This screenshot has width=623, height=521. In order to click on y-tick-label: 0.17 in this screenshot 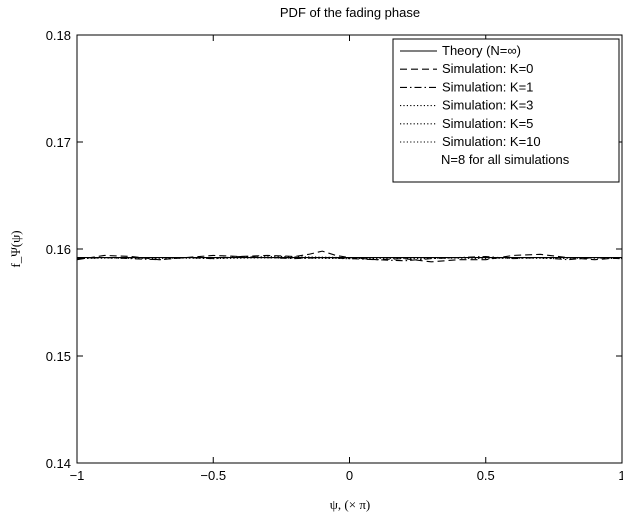, I will do `click(58, 142)`.